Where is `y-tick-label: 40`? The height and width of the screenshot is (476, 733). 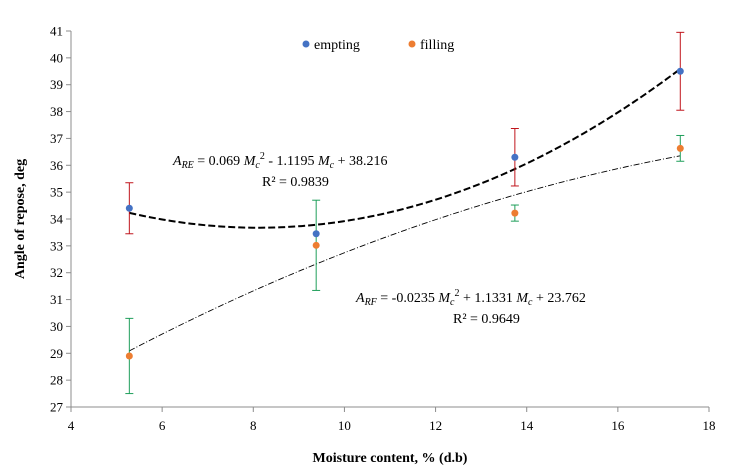 y-tick-label: 40 is located at coordinates (56, 57).